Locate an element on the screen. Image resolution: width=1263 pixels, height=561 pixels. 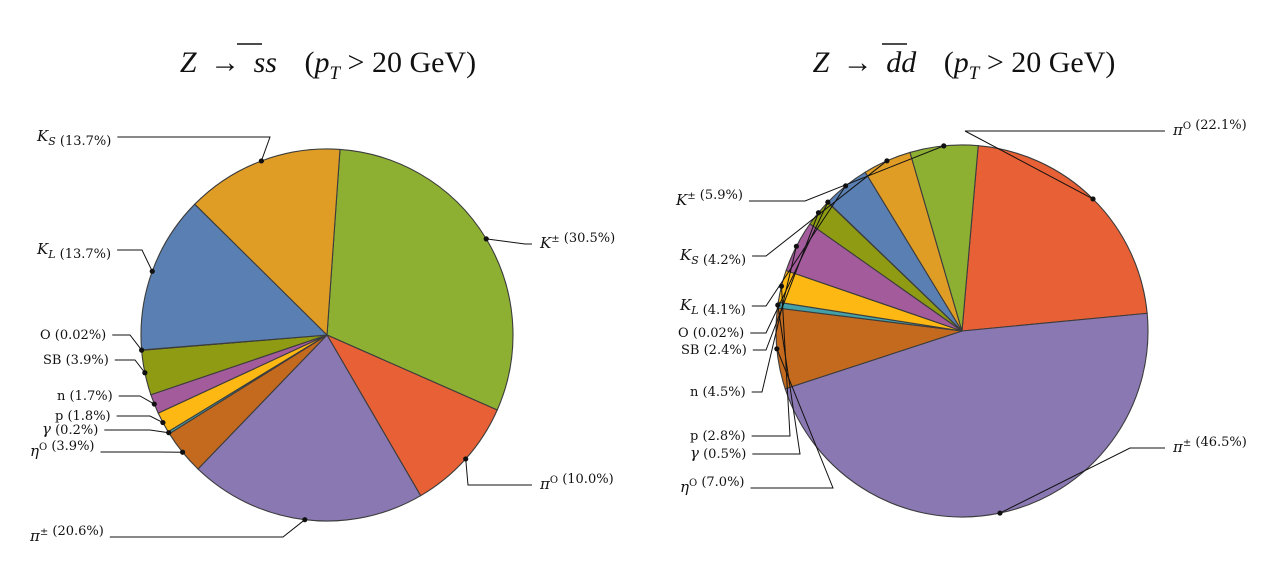
slice-label: KS (13.7%) is located at coordinates (73, 138).